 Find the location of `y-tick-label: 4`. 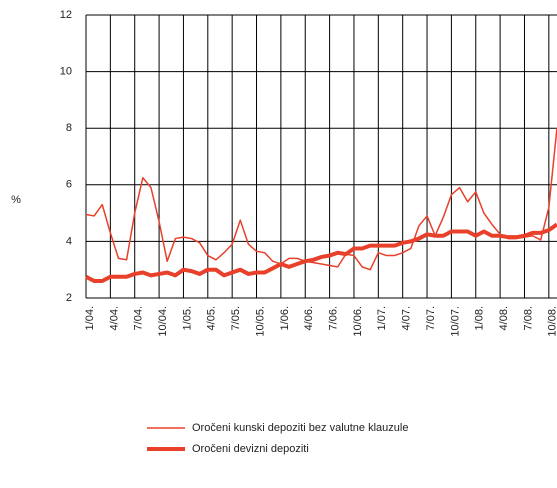

y-tick-label: 4 is located at coordinates (69, 241).